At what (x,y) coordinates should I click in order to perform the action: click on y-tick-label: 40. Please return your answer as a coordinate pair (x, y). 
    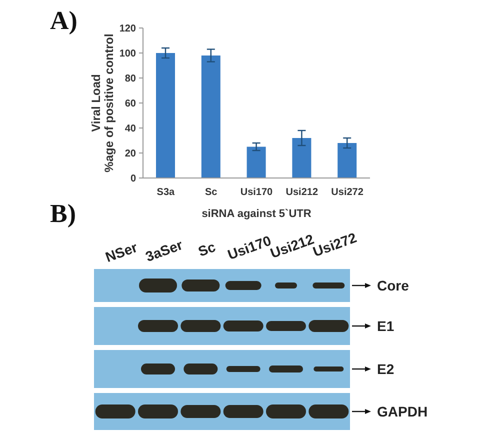
    Looking at the image, I should click on (130, 129).